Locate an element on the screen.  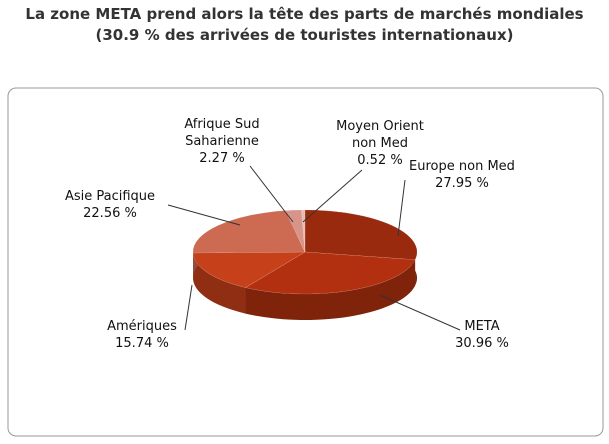
pie is located at coordinates (305, 264).